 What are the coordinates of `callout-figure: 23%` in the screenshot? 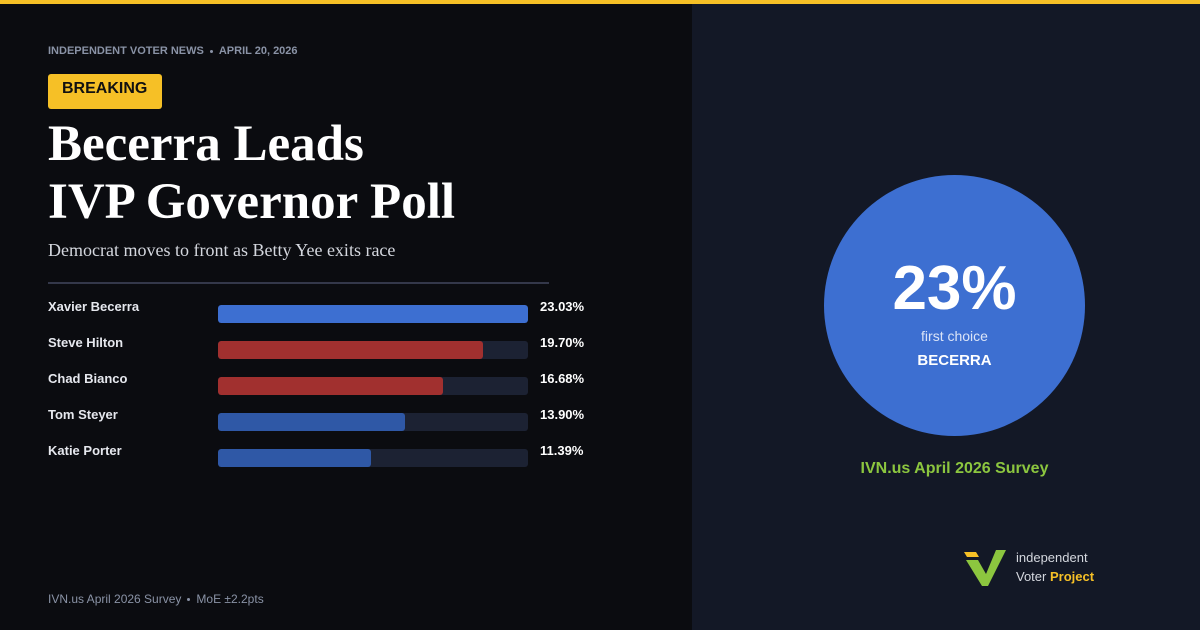 It's located at (954, 288).